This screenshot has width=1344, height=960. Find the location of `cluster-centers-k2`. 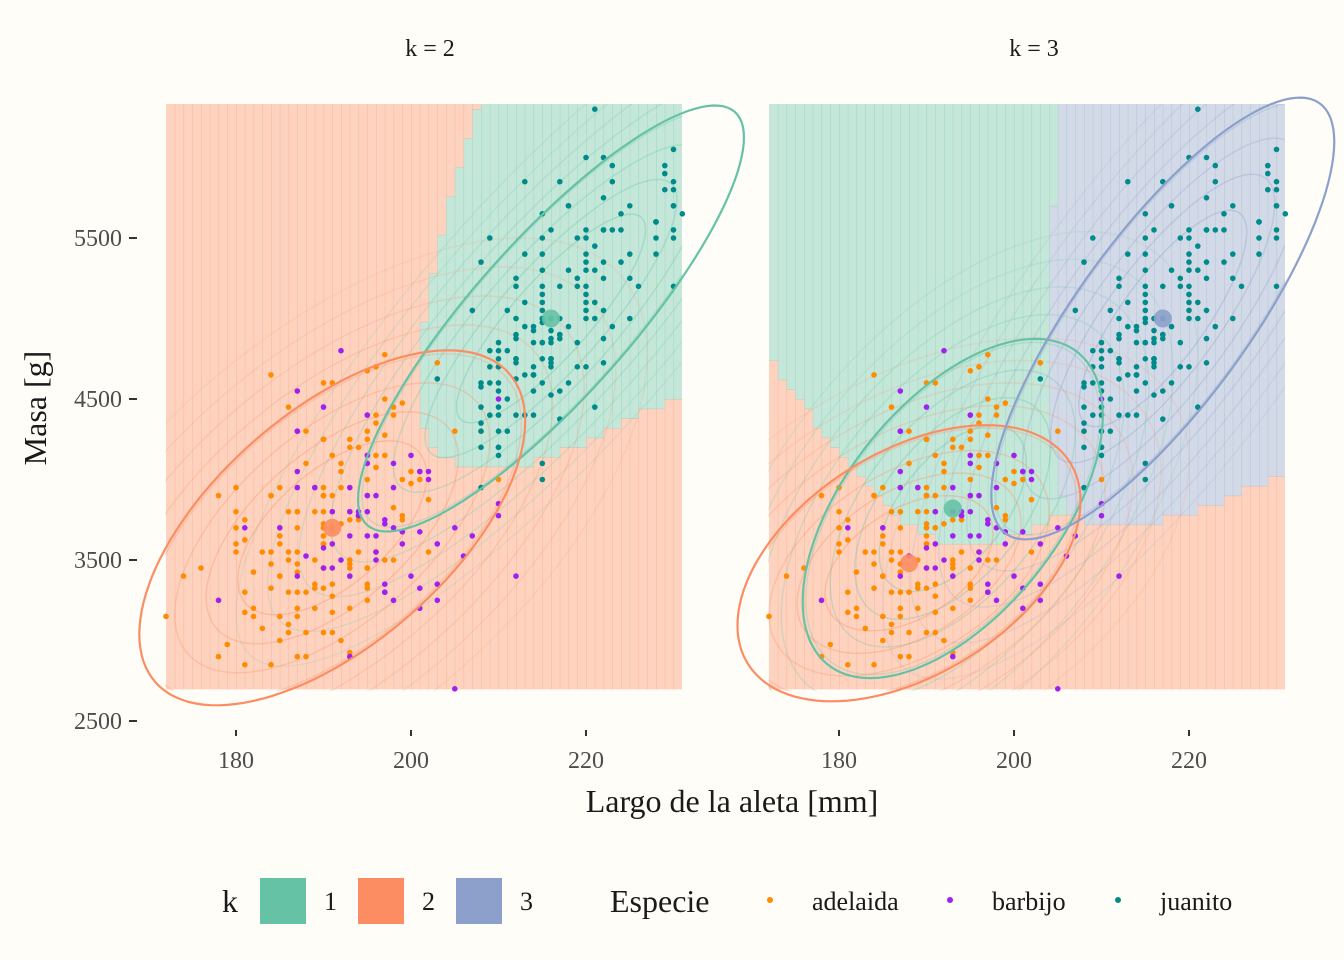

cluster-centers-k2 is located at coordinates (441, 423).